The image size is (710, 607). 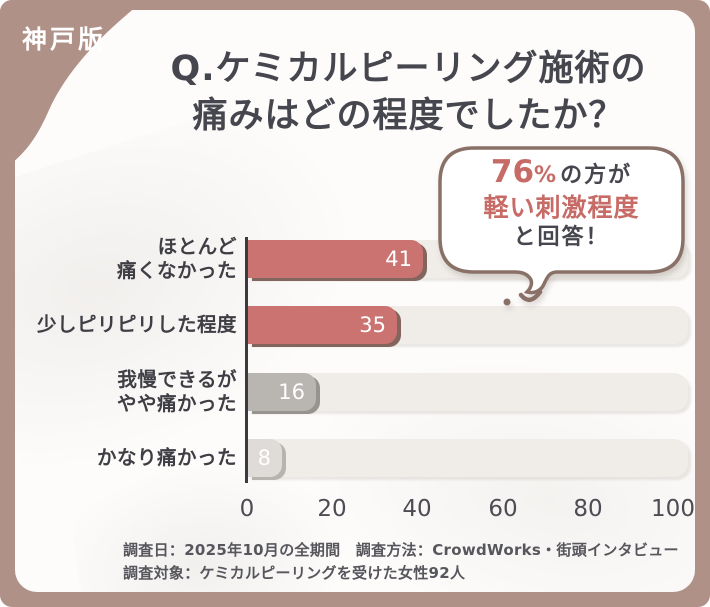 I want to click on bar-value-label: 16, so click(x=291, y=392).